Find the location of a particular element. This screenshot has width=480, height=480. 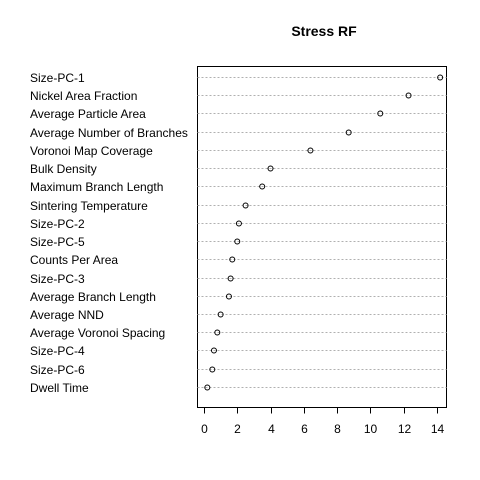

category-label: Size-PC-3 is located at coordinates (57, 279).